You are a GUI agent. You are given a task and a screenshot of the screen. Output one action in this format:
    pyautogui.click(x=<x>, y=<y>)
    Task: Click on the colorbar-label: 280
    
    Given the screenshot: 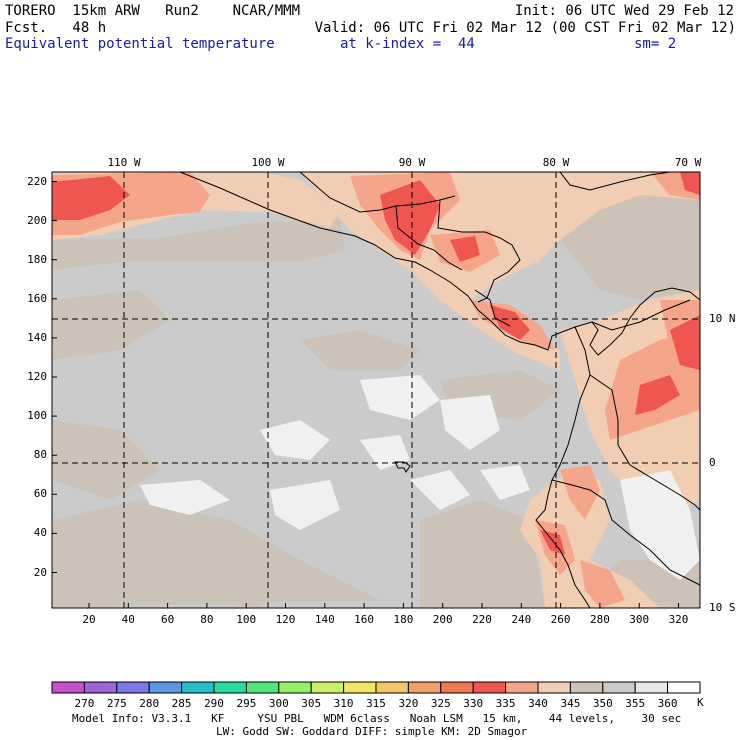 What is the action you would take?
    pyautogui.click(x=149, y=703)
    